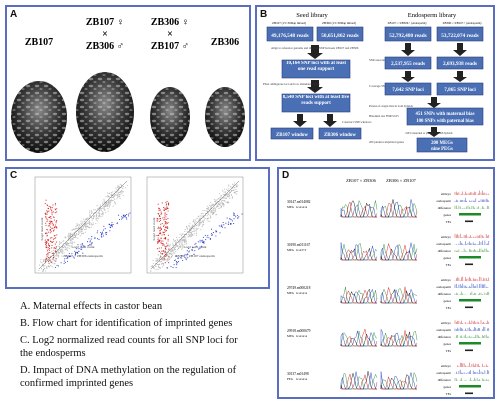 Image resolution: width=500 pixels, height=404 pixels. Describe the element at coordinates (446, 194) in the screenshot. I see `track-label: embryo` at that location.